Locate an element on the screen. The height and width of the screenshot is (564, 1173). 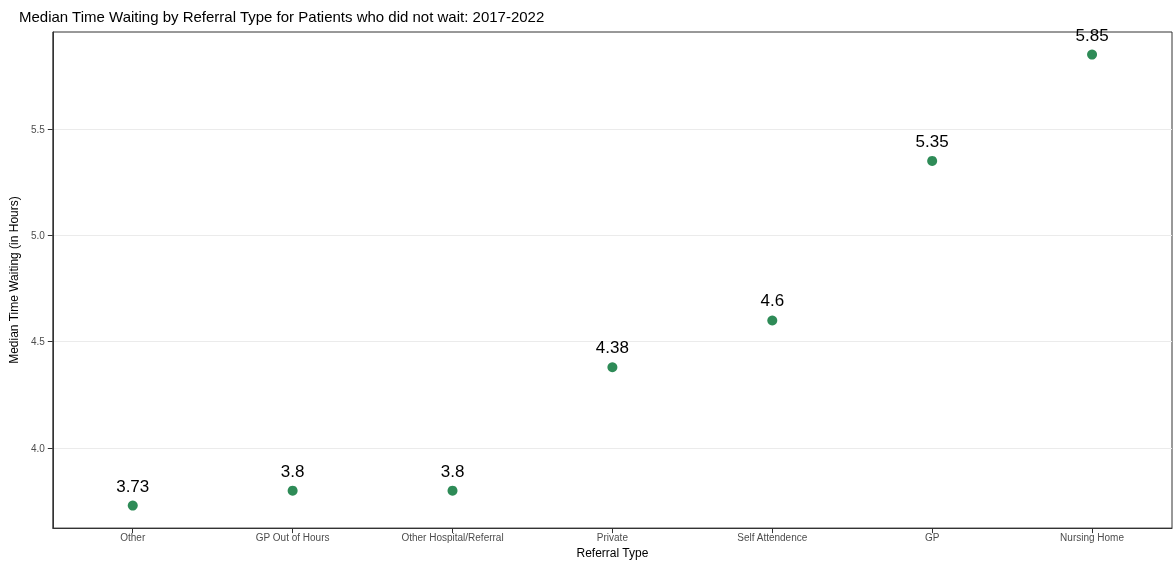
y-tick-label: 4.0 is located at coordinates (38, 448).